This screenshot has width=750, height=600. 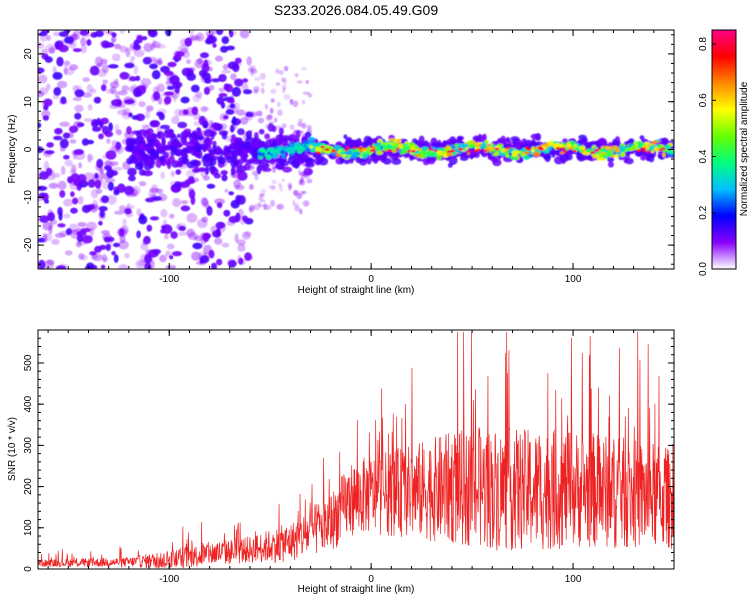 What do you see at coordinates (573, 279) in the screenshot?
I see `x-tick-label: 100` at bounding box center [573, 279].